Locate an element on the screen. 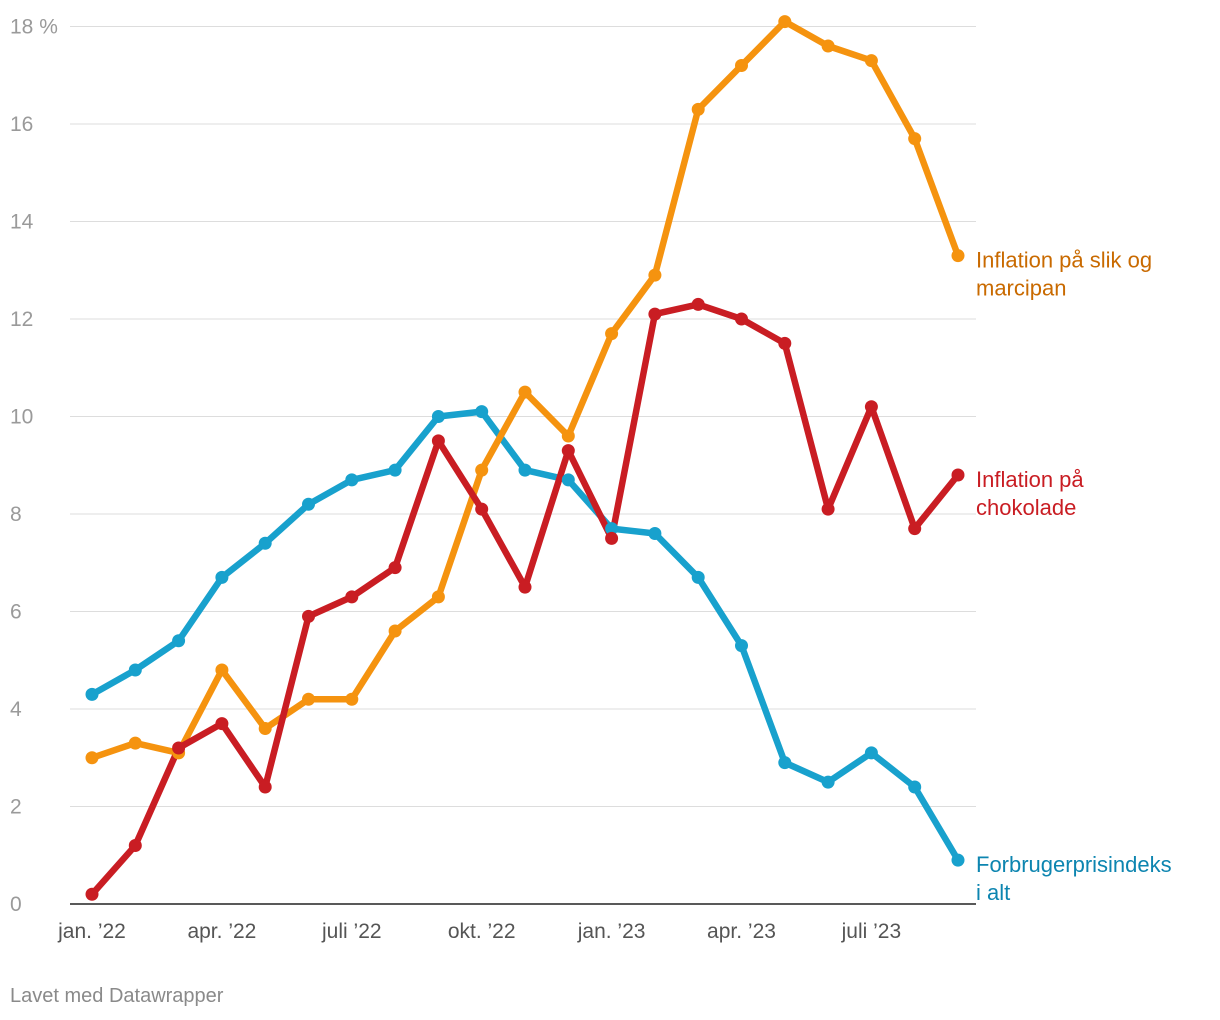 The width and height of the screenshot is (1220, 1020). y-tick-label: 6 is located at coordinates (16, 612).